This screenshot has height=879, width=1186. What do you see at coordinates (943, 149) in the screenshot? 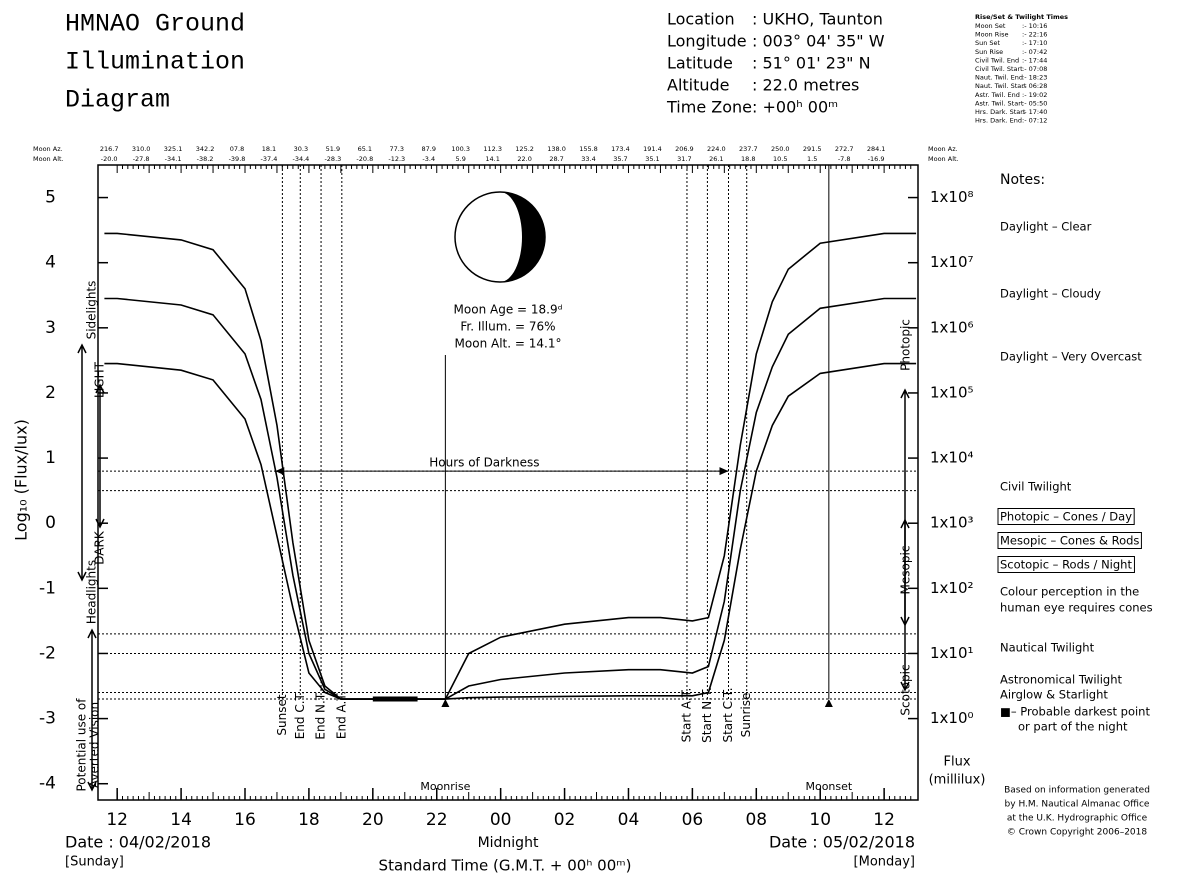
I see `top-row-label: Moon Az.` at bounding box center [943, 149].